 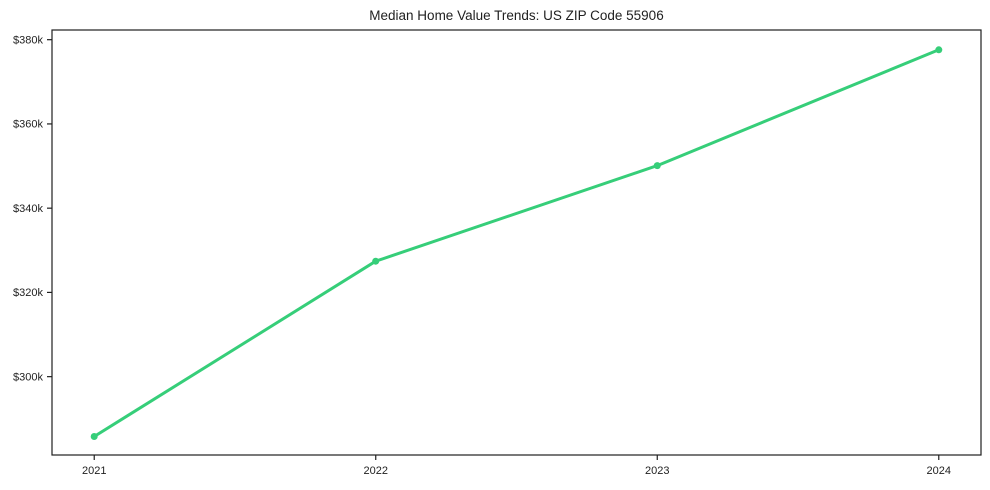 I want to click on x-axis-tick-label: 2021, so click(x=94, y=471).